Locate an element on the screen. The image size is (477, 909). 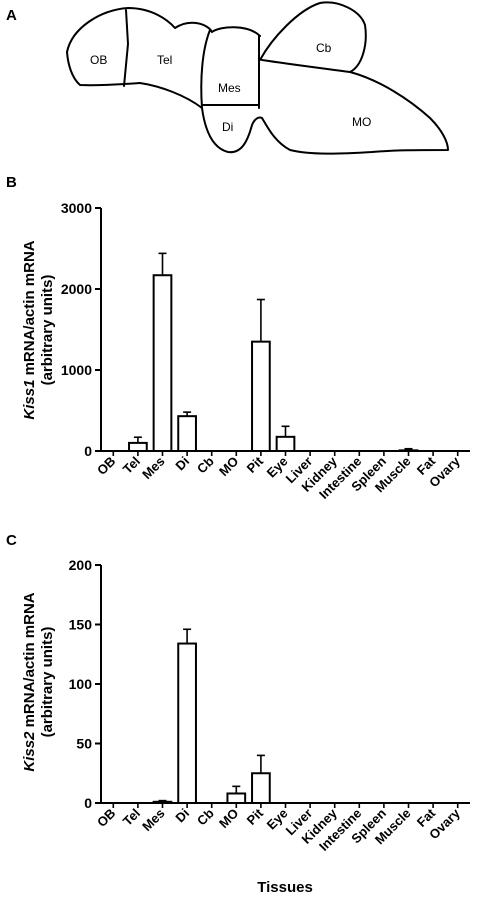
y-axis-rest-c: mRNA/actin mRNA is located at coordinates (29, 661).